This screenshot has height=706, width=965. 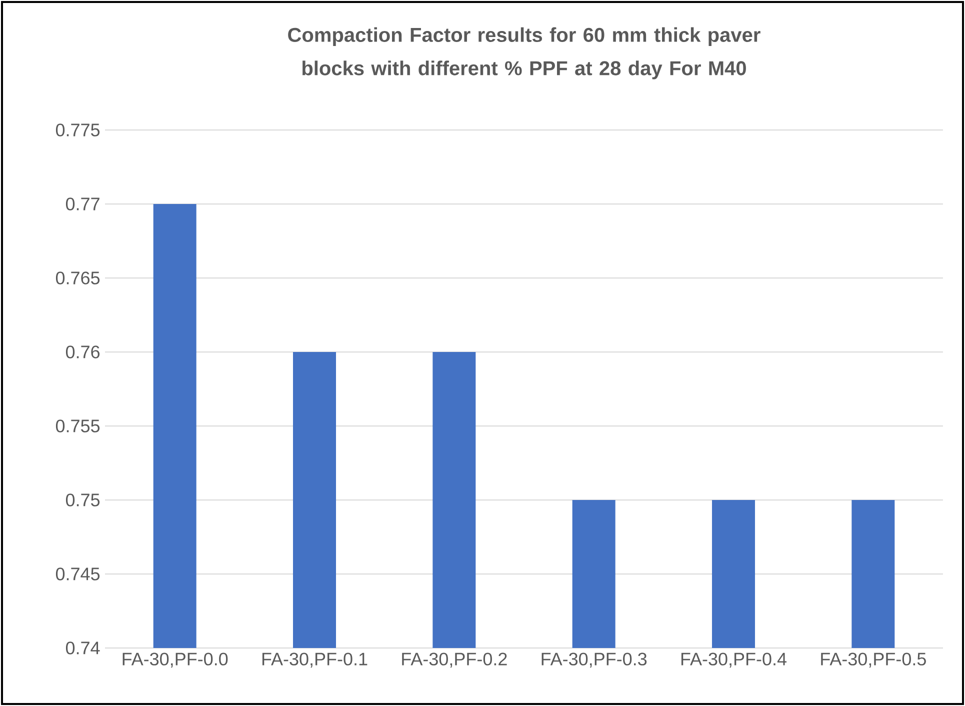 What do you see at coordinates (83, 352) in the screenshot?
I see `y-tick-label: 0.76` at bounding box center [83, 352].